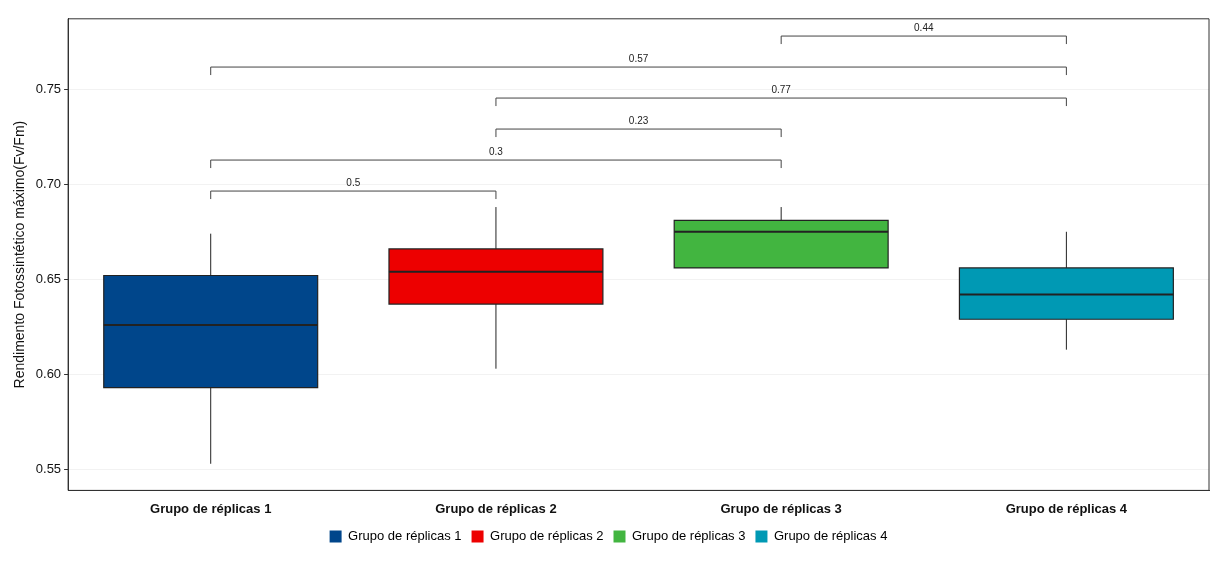  Describe the element at coordinates (638, 58) in the screenshot. I see `annotation: 0.57` at that location.